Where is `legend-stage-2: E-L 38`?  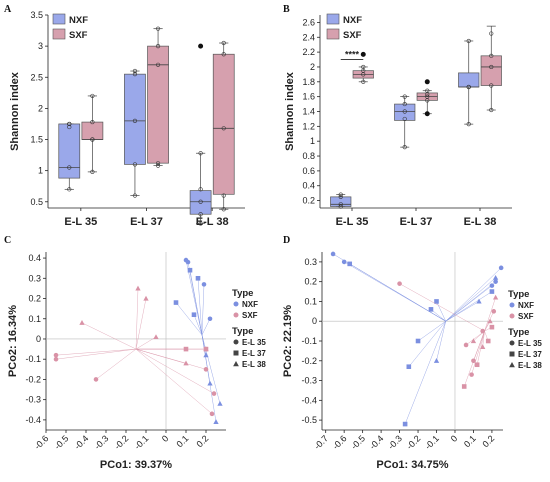
legend-stage-2: E-L 38 is located at coordinates (254, 364).